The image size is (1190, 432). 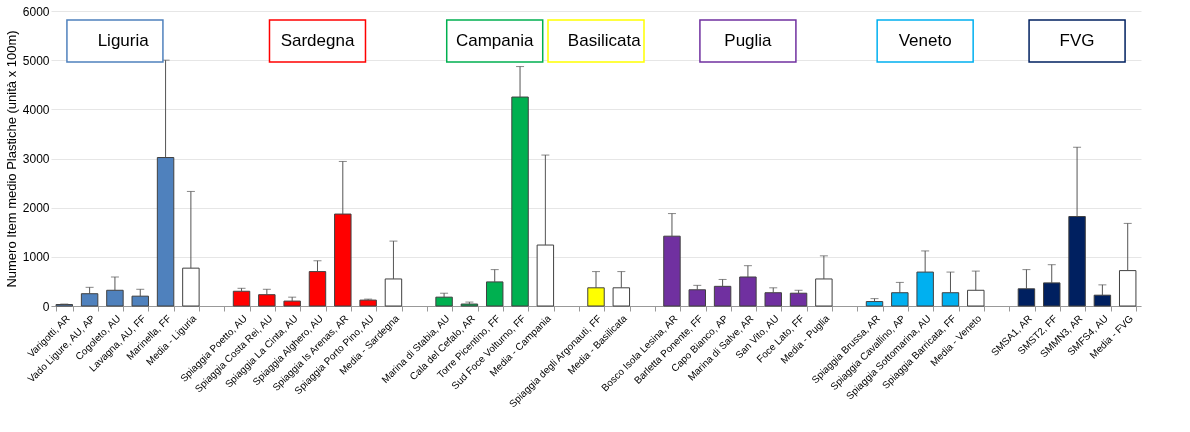 What do you see at coordinates (36, 60) in the screenshot?
I see `y-tick-label: 5000` at bounding box center [36, 60].